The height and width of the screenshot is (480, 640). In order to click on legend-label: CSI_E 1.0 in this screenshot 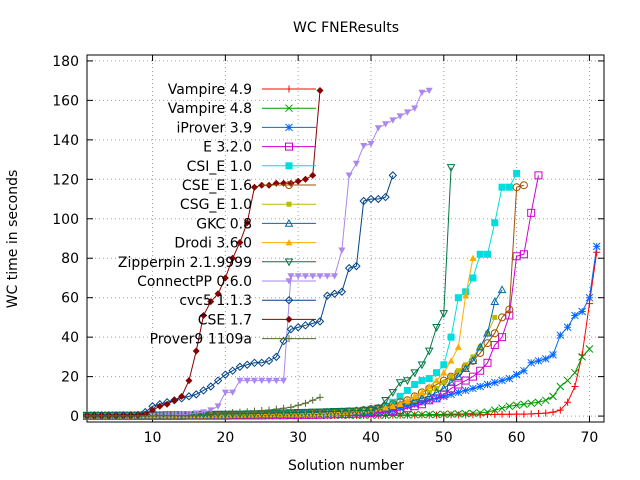, I will do `click(219, 167)`.